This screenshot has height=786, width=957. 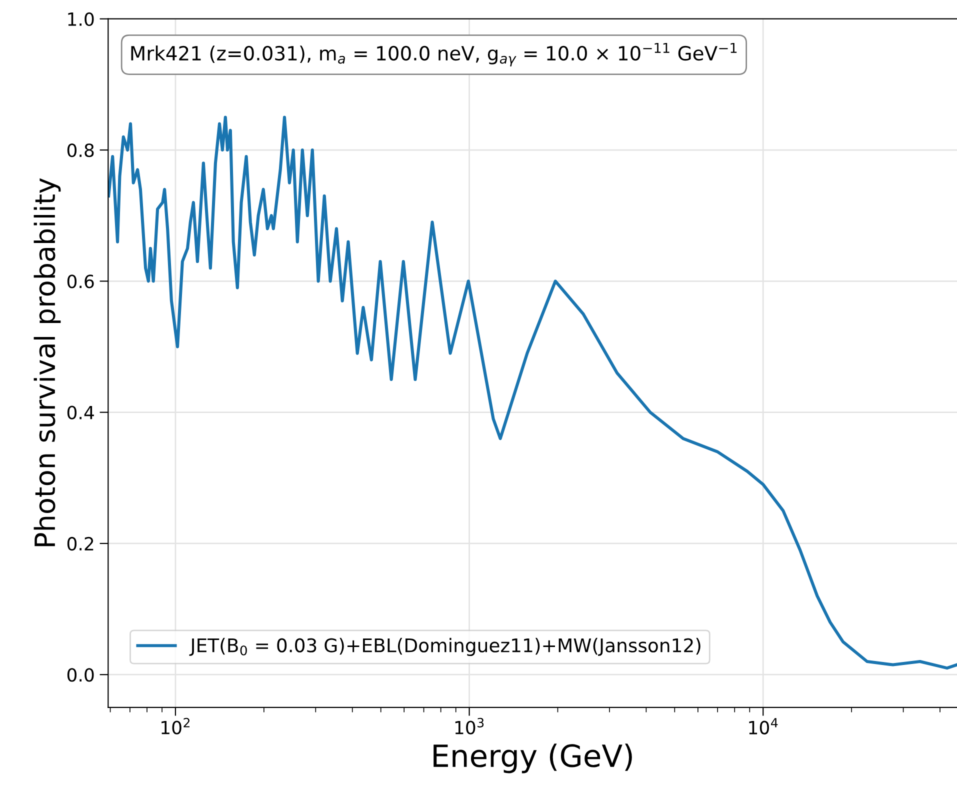 I want to click on y-axis-title: Photon survival probability, so click(x=47, y=362).